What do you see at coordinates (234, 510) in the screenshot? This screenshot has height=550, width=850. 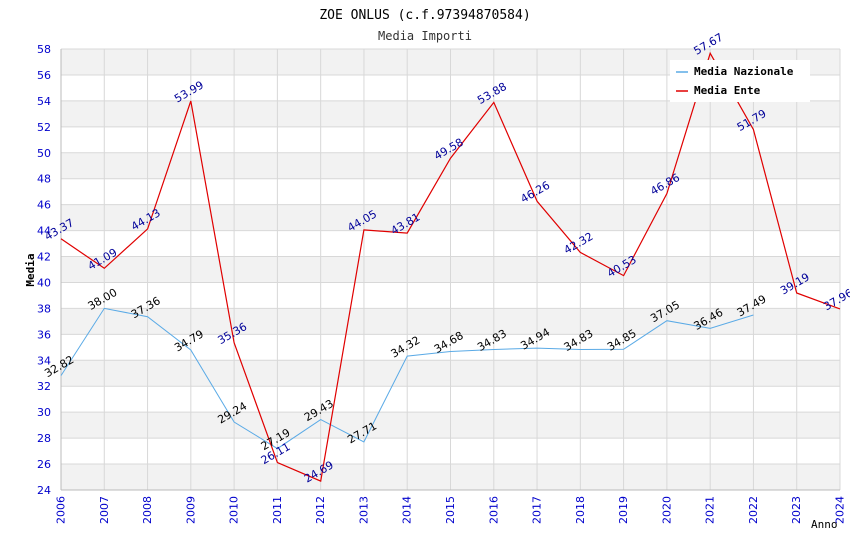 I see `x-tick-label: 2010` at bounding box center [234, 510].